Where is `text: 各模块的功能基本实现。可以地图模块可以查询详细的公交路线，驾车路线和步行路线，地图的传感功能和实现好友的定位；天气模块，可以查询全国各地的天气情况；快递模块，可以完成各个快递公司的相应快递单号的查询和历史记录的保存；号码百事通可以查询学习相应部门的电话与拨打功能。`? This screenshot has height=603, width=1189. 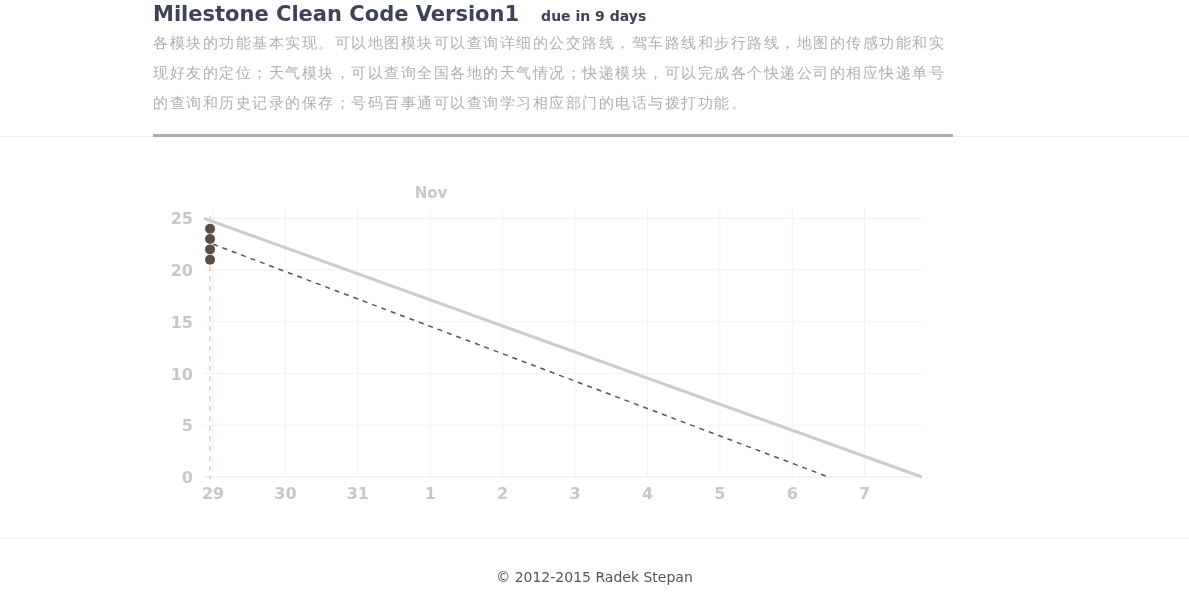
text: 各模块的功能基本实现。可以地图模块可以查询详细的公交路线，驾车路线和步行路线，地图的传感功能和实现好友的定位；天气模块，可以查询全国各地的天气情况；快递模块，可以完成各个快递公司的相应快递单号的查询和历史记录的保存；号码百事通可以查询学习相应部门的电话与拨打功能。 is located at coordinates (549, 73).